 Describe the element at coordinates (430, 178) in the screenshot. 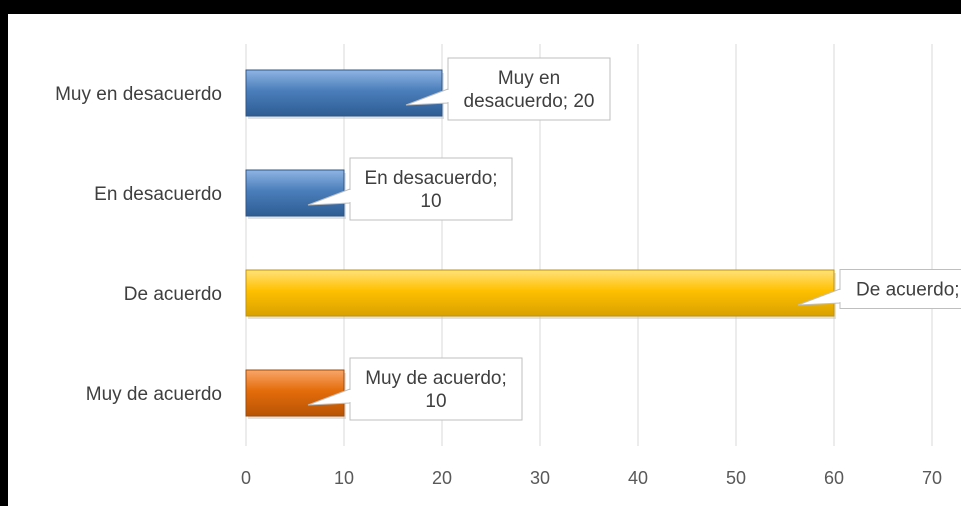

I see `data-label: En desacuerdo;` at that location.